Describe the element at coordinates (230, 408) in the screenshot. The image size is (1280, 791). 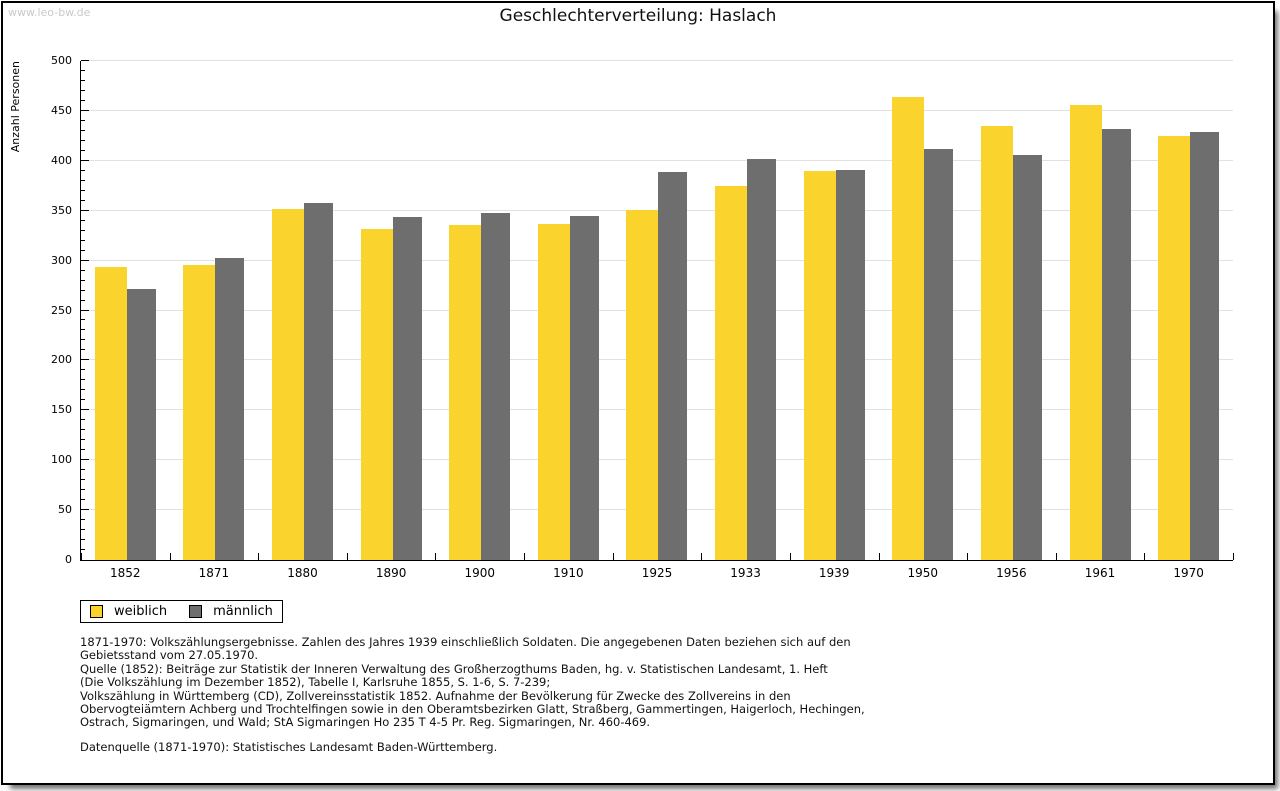
I see `bar-männlich-1871` at that location.